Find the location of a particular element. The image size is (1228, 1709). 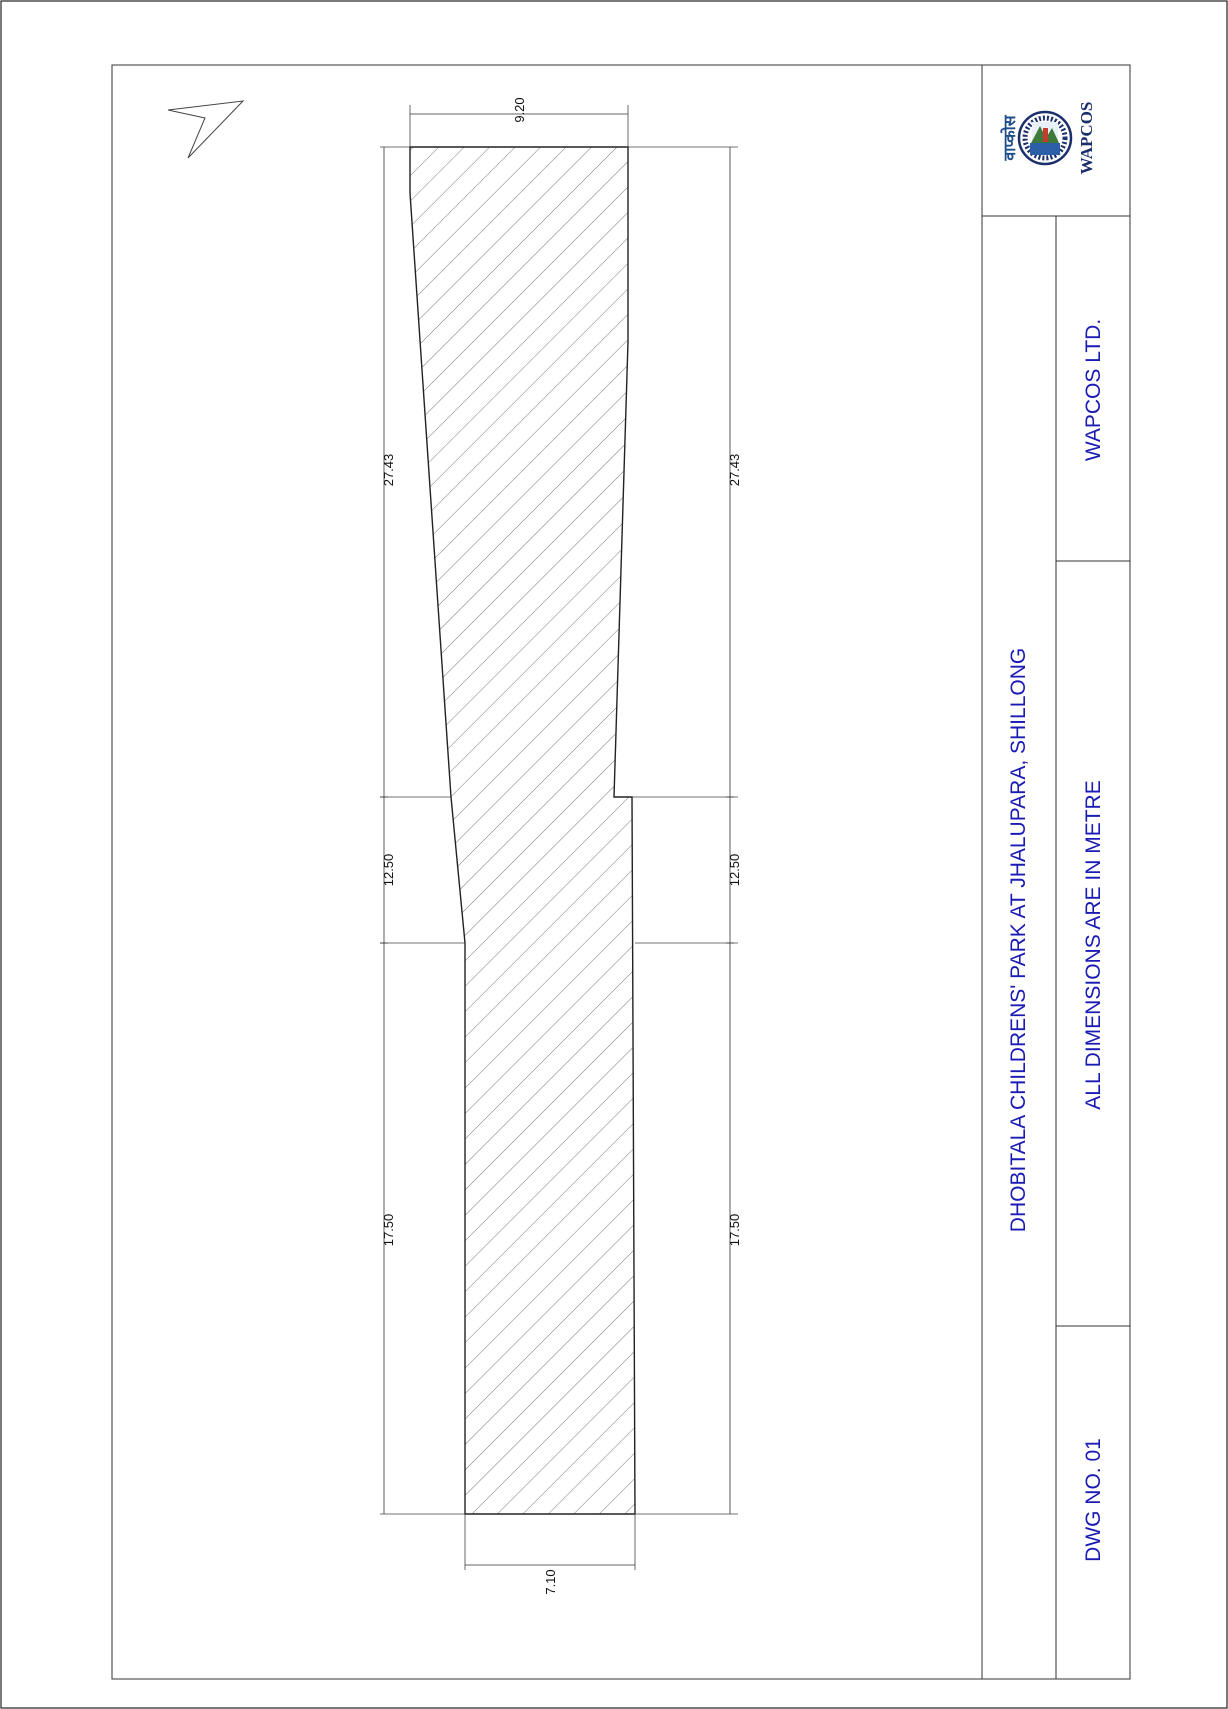

dim-right-segment-1: 27.43 is located at coordinates (734, 470).